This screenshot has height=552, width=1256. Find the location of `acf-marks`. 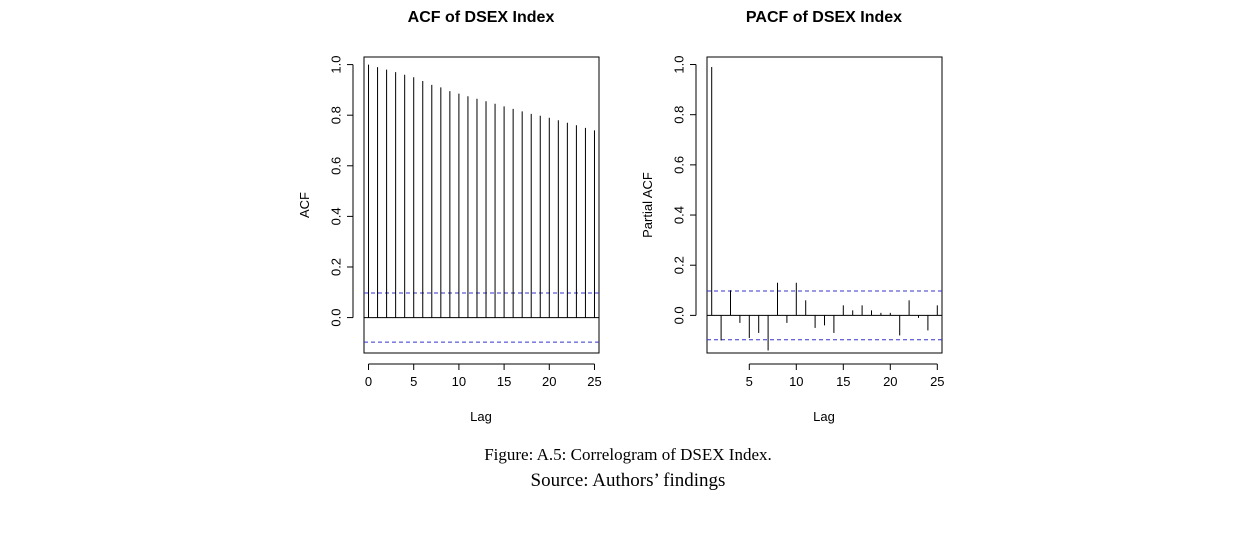

acf-marks is located at coordinates (481, 203).